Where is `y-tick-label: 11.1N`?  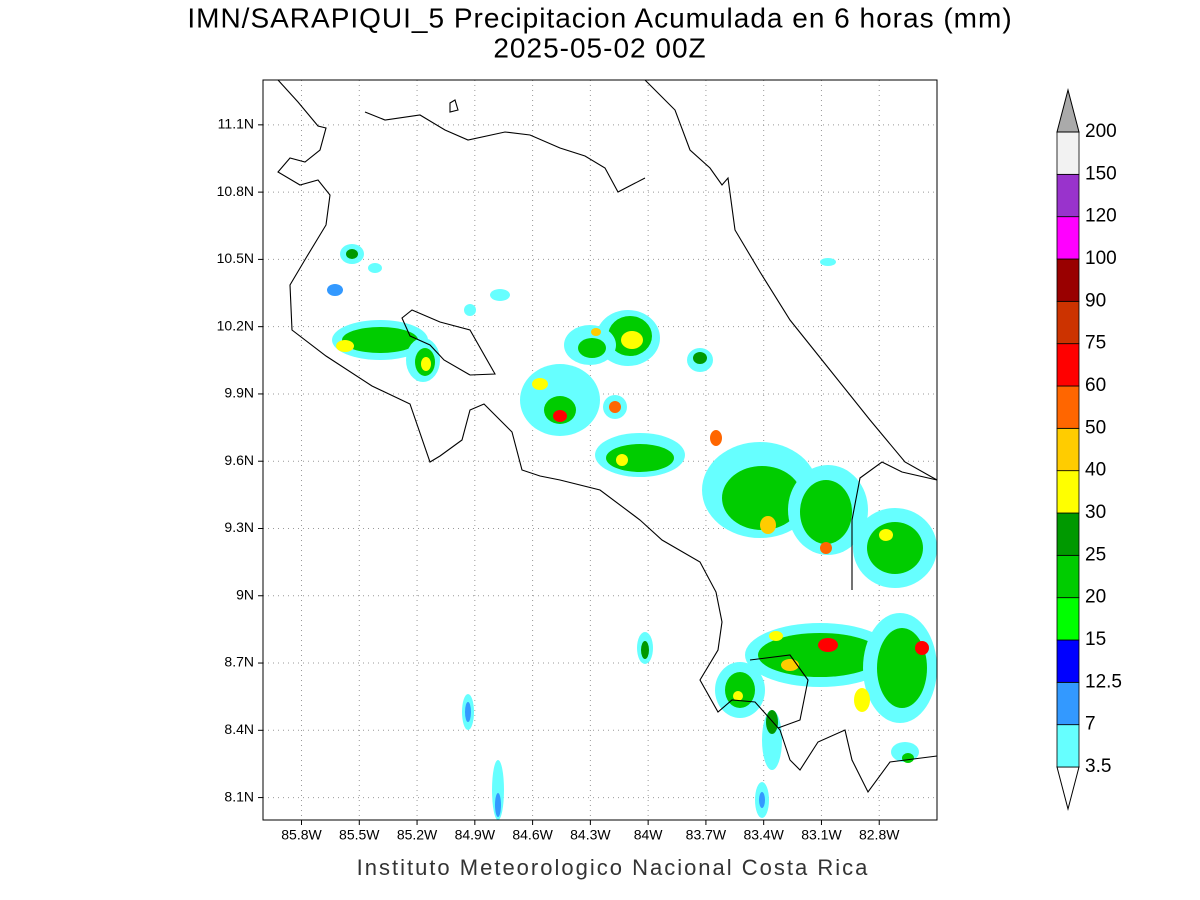 y-tick-label: 11.1N is located at coordinates (236, 124).